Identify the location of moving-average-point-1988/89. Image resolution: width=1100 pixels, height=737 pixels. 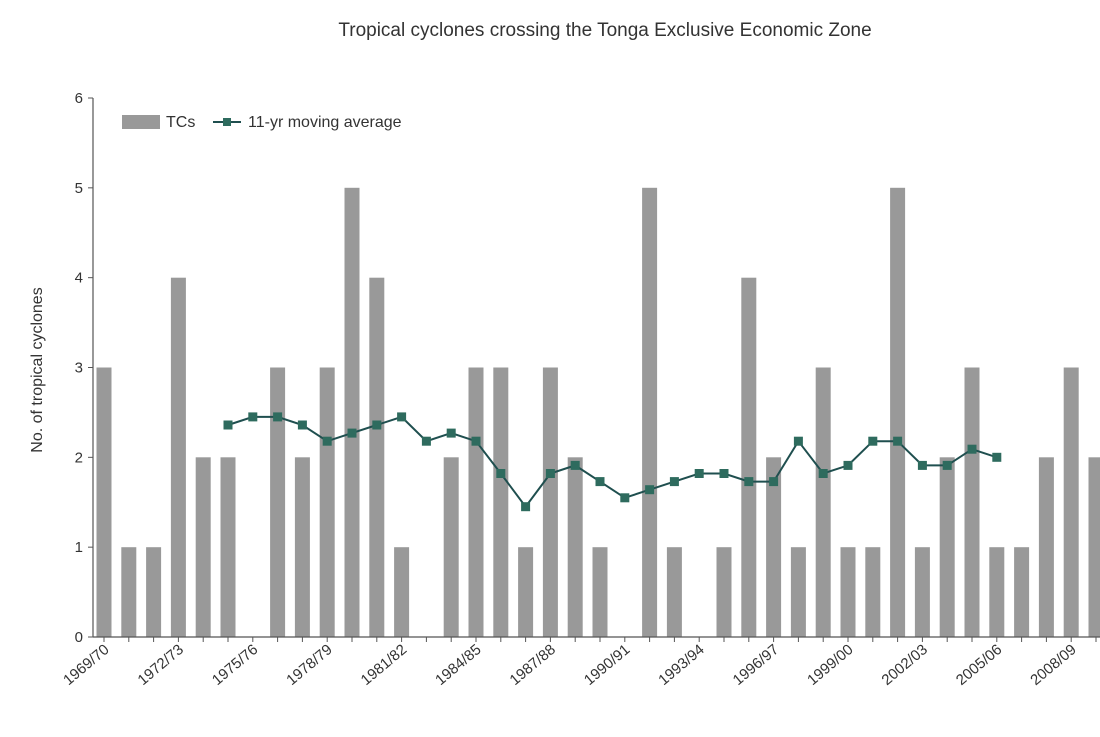
(575, 465).